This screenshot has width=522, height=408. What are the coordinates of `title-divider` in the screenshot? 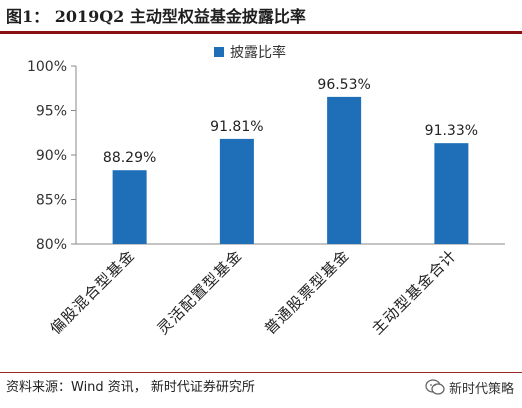 It's located at (261, 32).